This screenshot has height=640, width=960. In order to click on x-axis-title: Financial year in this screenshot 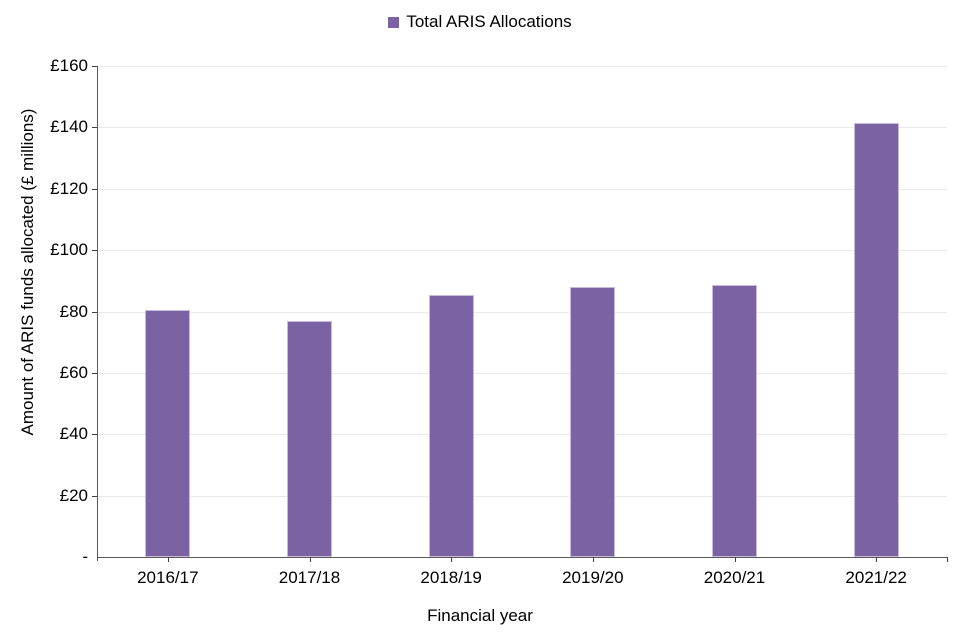, I will do `click(480, 615)`.